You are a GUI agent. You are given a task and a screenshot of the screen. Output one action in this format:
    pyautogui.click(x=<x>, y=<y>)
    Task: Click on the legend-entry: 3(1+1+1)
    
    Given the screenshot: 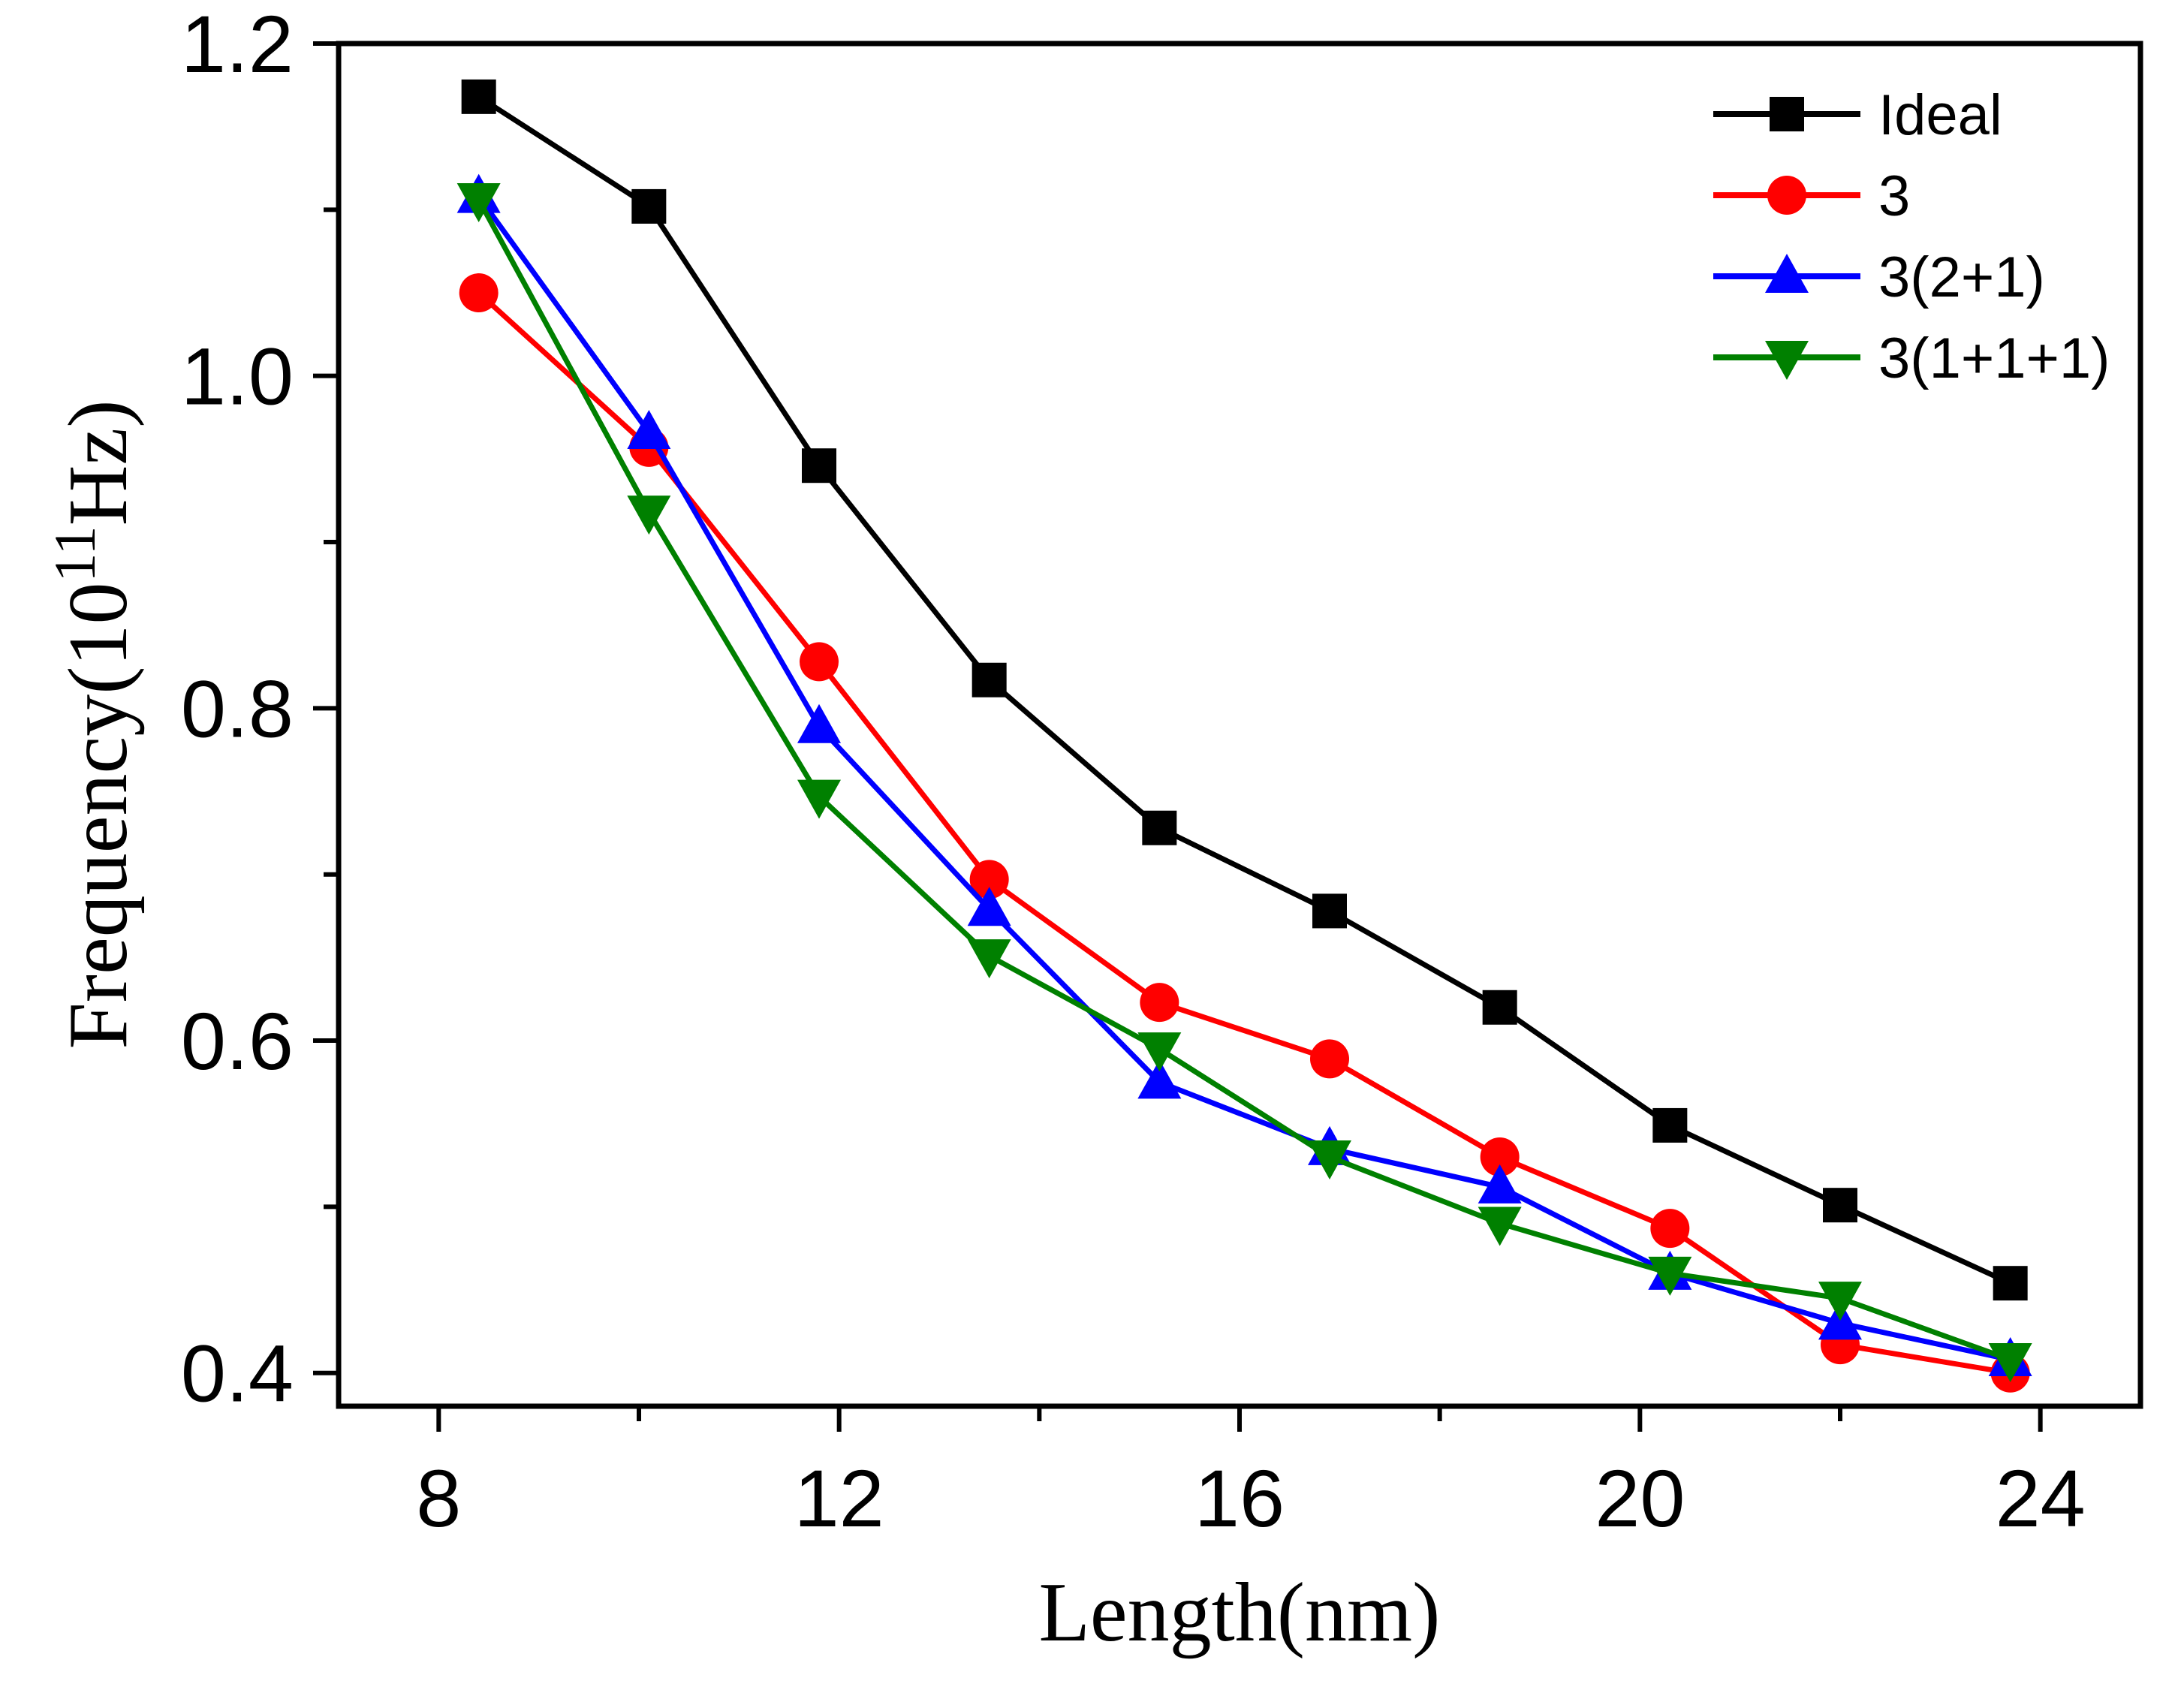 What is the action you would take?
    pyautogui.click(x=1911, y=358)
    